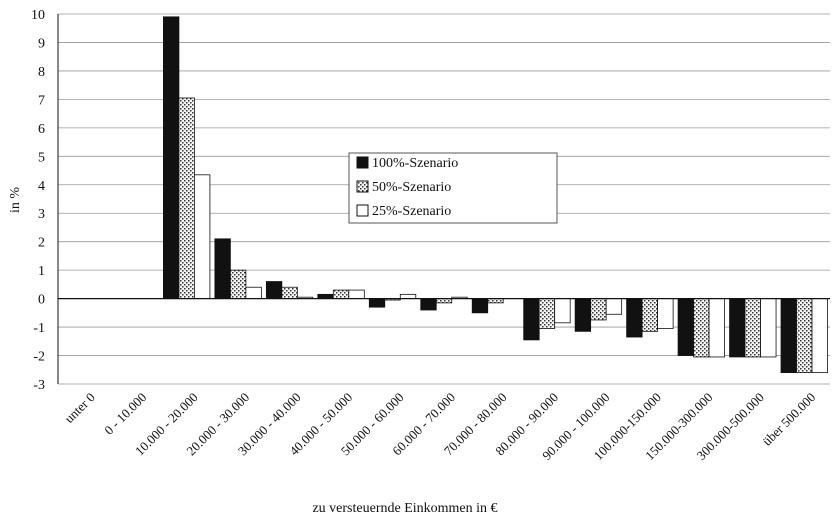  What do you see at coordinates (41, 243) in the screenshot?
I see `y-tick-label: 2` at bounding box center [41, 243].